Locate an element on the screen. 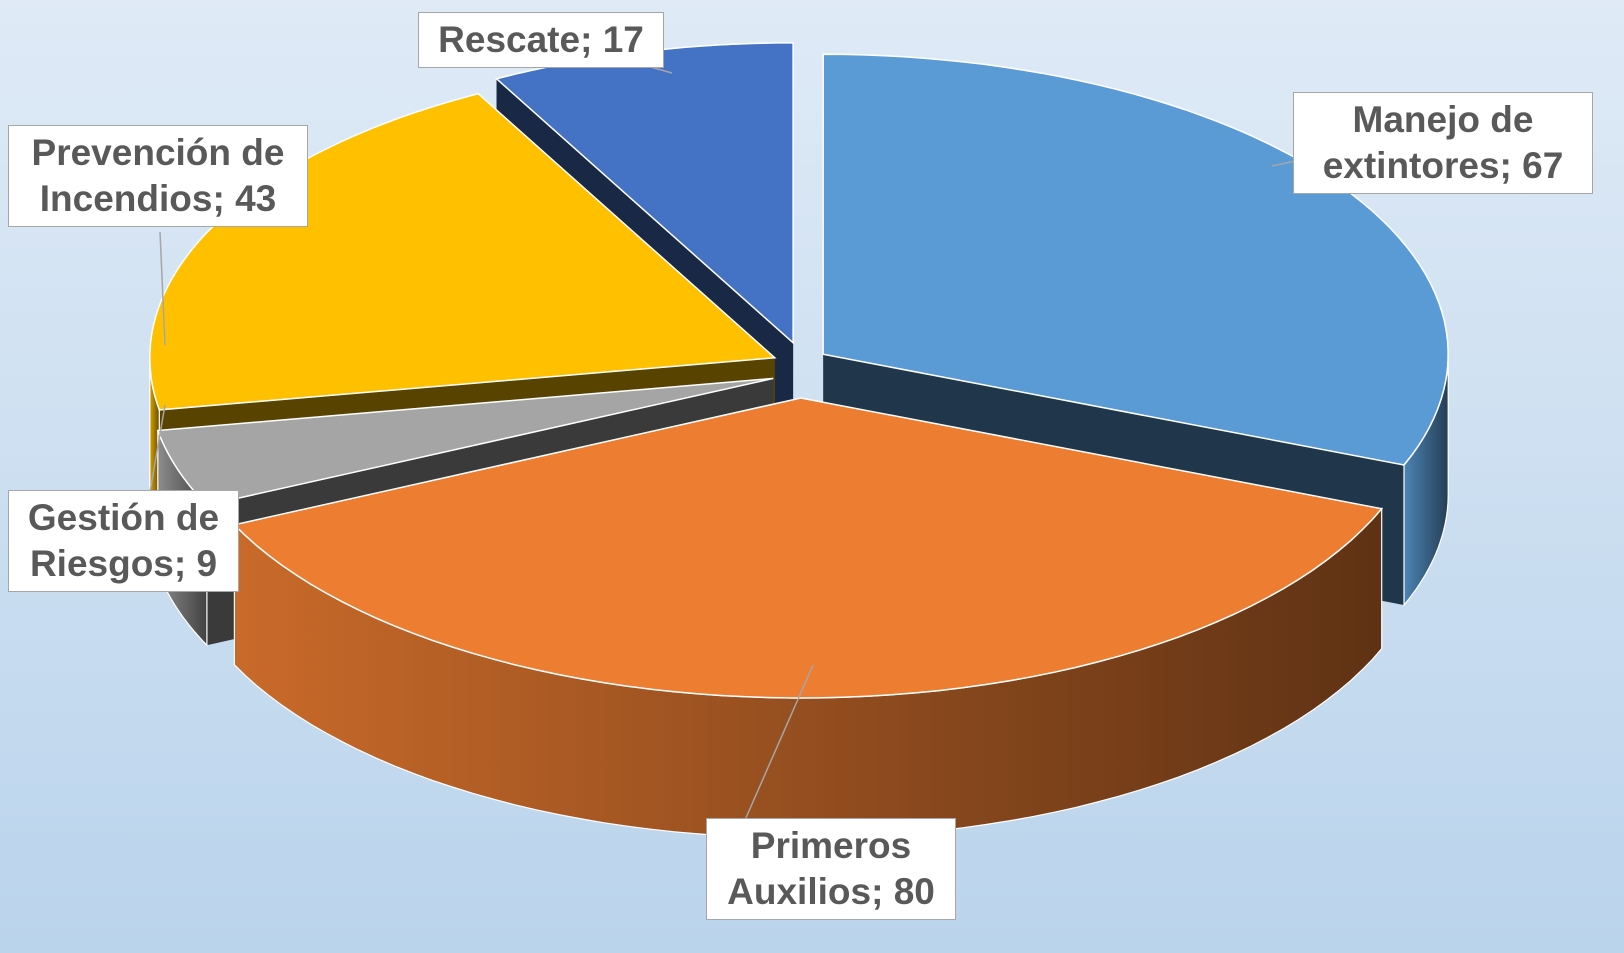  data-label: Prevención de Incendios; 43 is located at coordinates (158, 176).